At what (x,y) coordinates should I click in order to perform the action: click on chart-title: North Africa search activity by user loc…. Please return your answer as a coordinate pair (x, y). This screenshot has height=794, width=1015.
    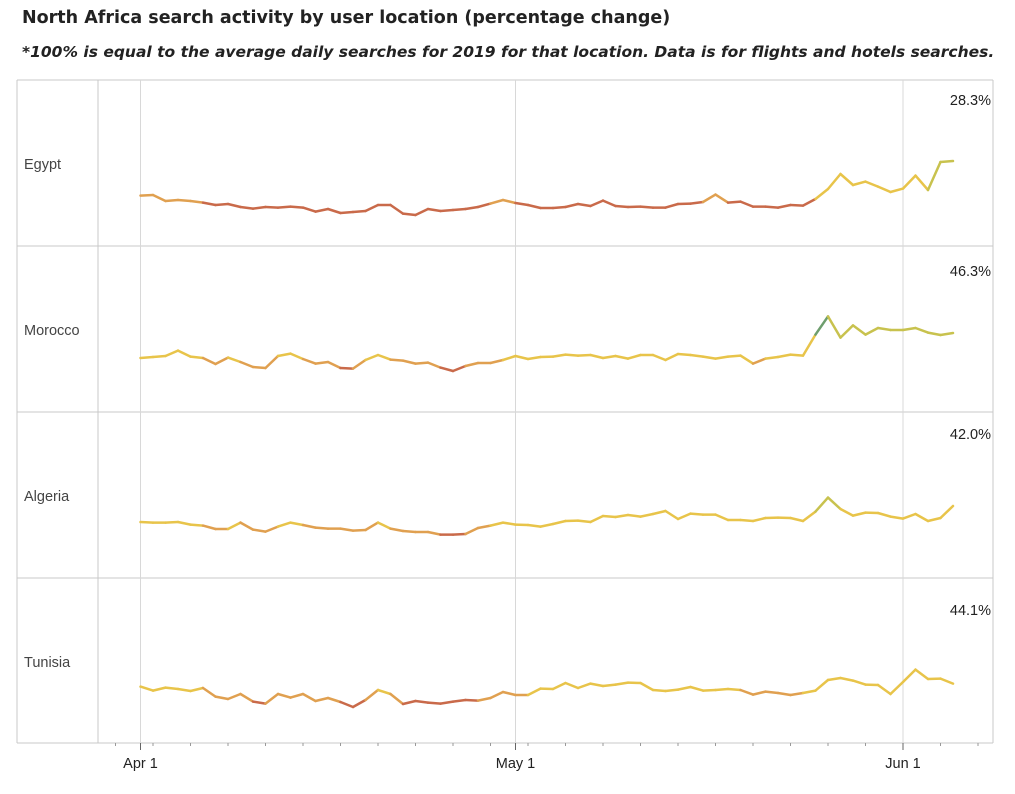
    Looking at the image, I should click on (346, 18).